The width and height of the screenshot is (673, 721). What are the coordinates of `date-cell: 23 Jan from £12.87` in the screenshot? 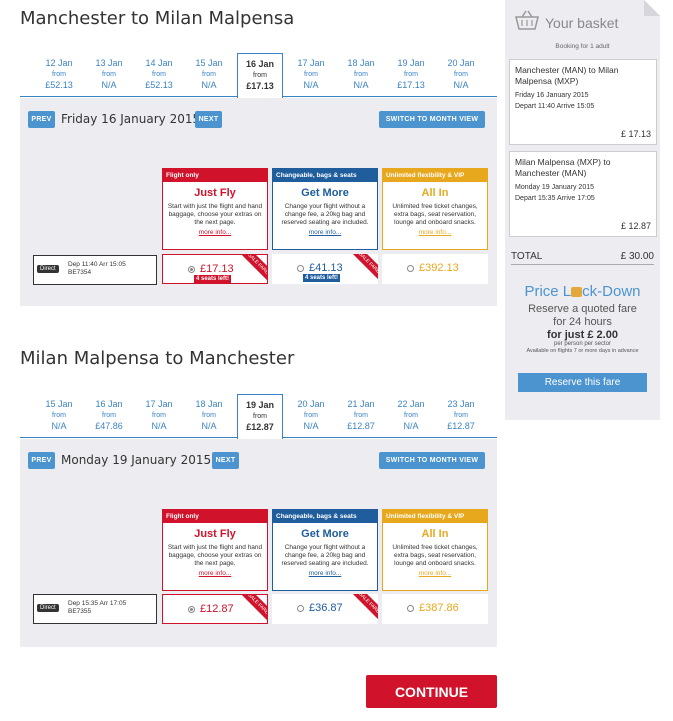 It's located at (461, 415).